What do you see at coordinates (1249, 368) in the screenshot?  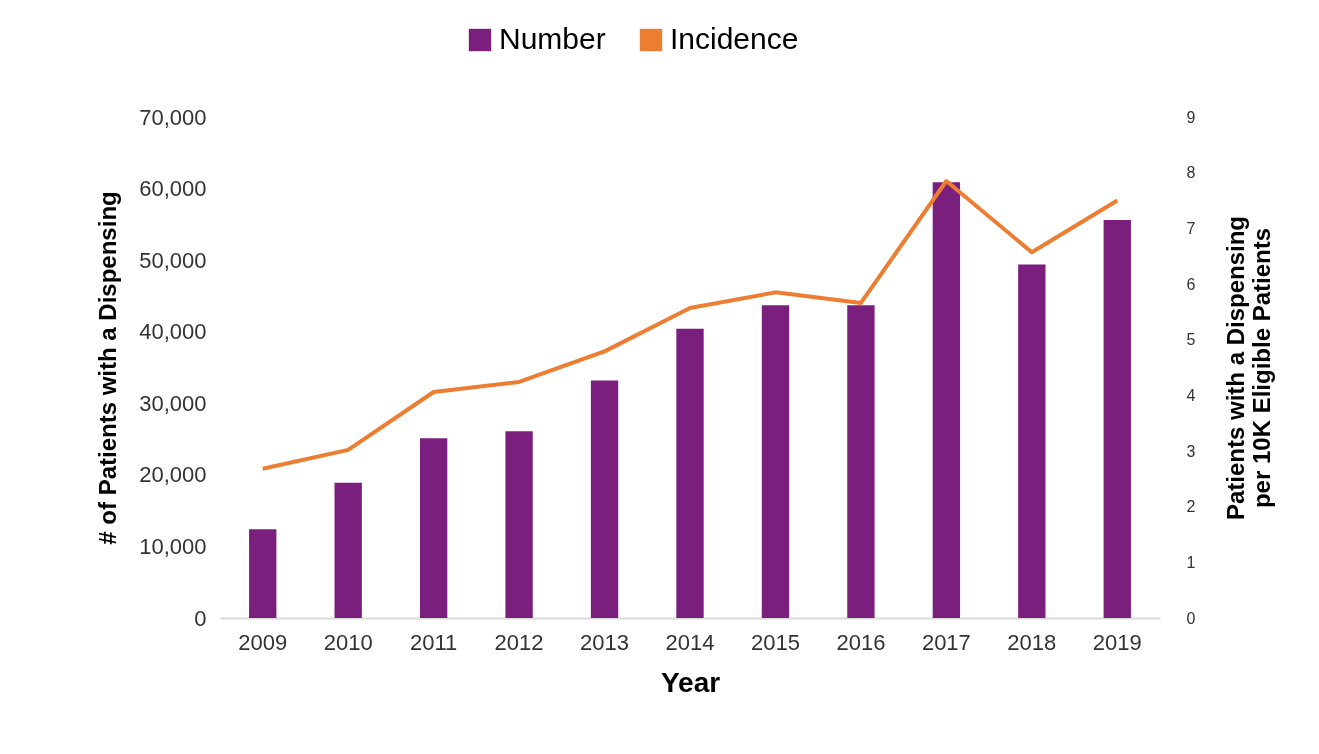 I see `y2-axis-title: Patients with a Dispensing per 10K Eligible Patients` at bounding box center [1249, 368].